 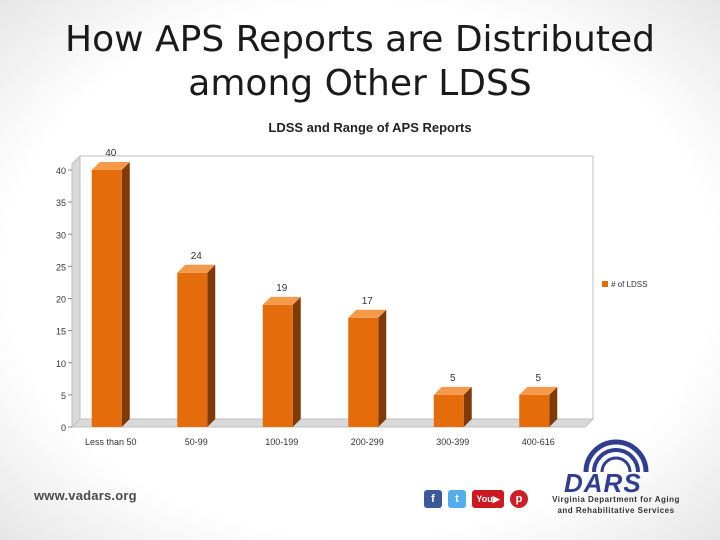 What do you see at coordinates (61, 235) in the screenshot?
I see `y-tick-label: 30` at bounding box center [61, 235].